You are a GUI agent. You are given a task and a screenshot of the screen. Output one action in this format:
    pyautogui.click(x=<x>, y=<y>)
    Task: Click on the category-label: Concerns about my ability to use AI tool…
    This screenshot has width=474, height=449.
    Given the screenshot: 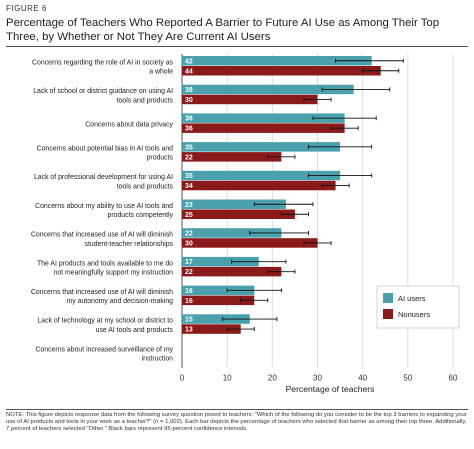 What is the action you would take?
    pyautogui.click(x=104, y=206)
    